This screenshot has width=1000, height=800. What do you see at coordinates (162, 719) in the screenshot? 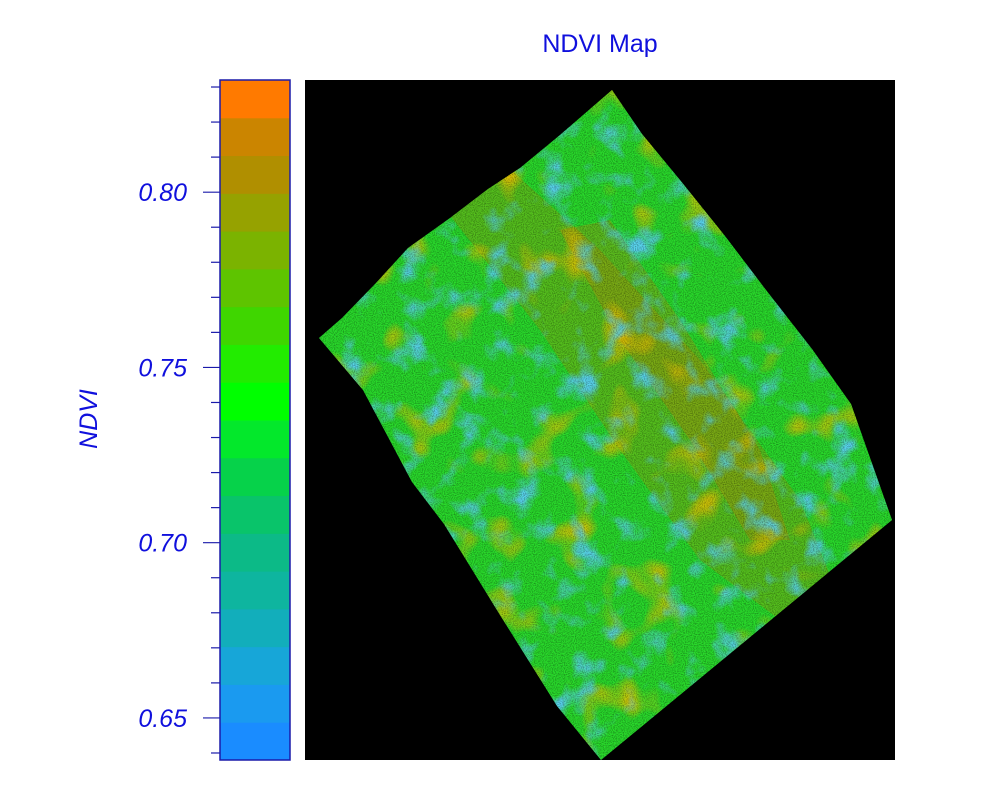
I see `colorbar-tick-label: 0.65` at bounding box center [162, 719].